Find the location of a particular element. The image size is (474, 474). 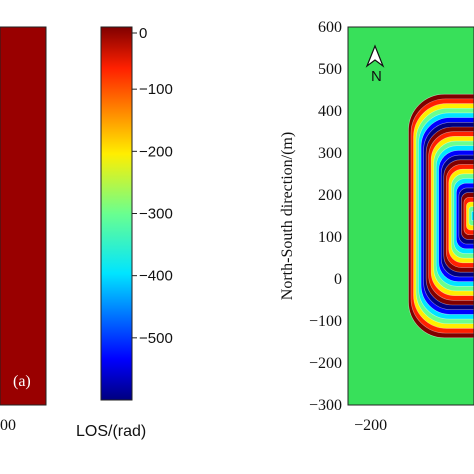

y-tick-label: −200 is located at coordinates (325, 363).